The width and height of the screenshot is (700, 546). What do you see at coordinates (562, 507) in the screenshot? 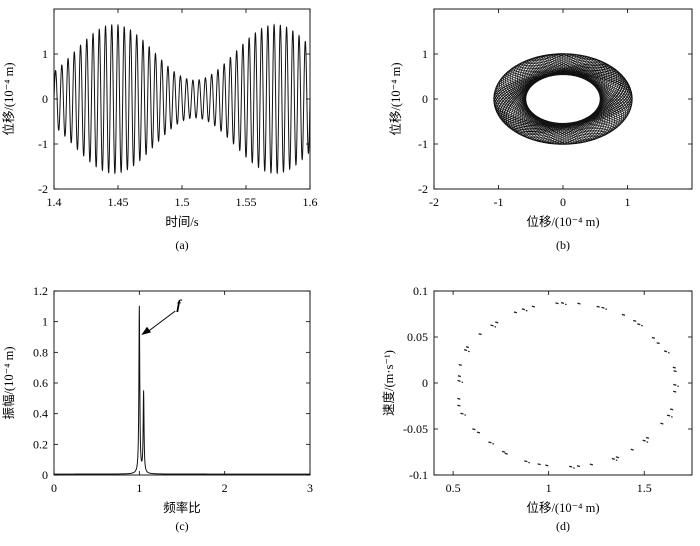
I see `x-axis-label: 位移/(10⁻⁴ m)` at bounding box center [562, 507].